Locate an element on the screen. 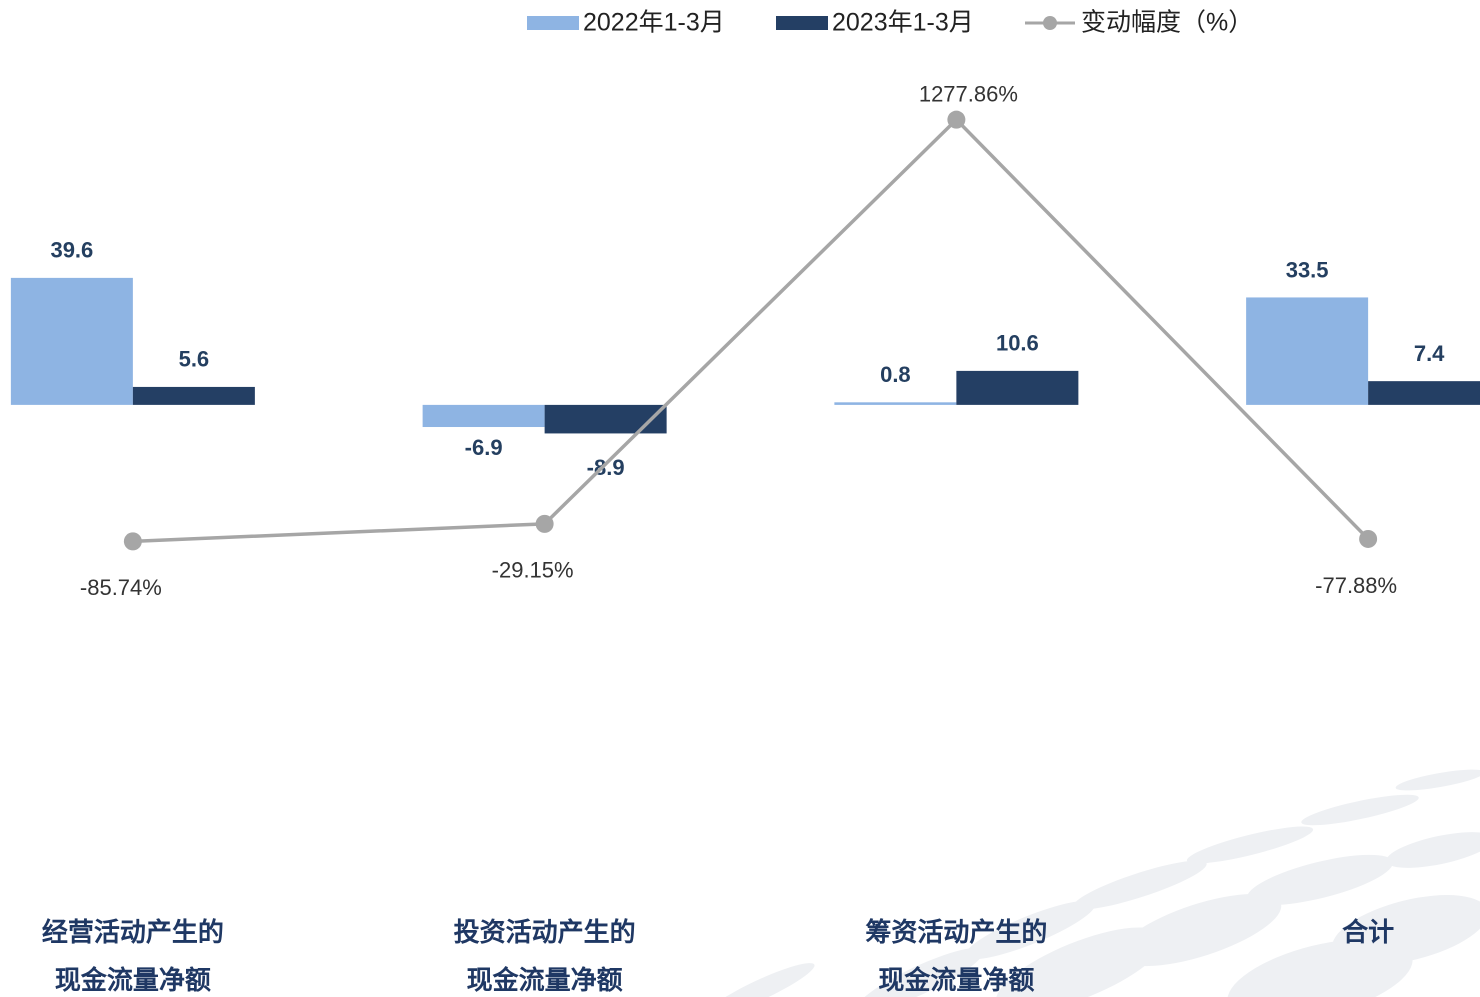  x-tick-label: 投资活动产生的 is located at coordinates (545, 932).